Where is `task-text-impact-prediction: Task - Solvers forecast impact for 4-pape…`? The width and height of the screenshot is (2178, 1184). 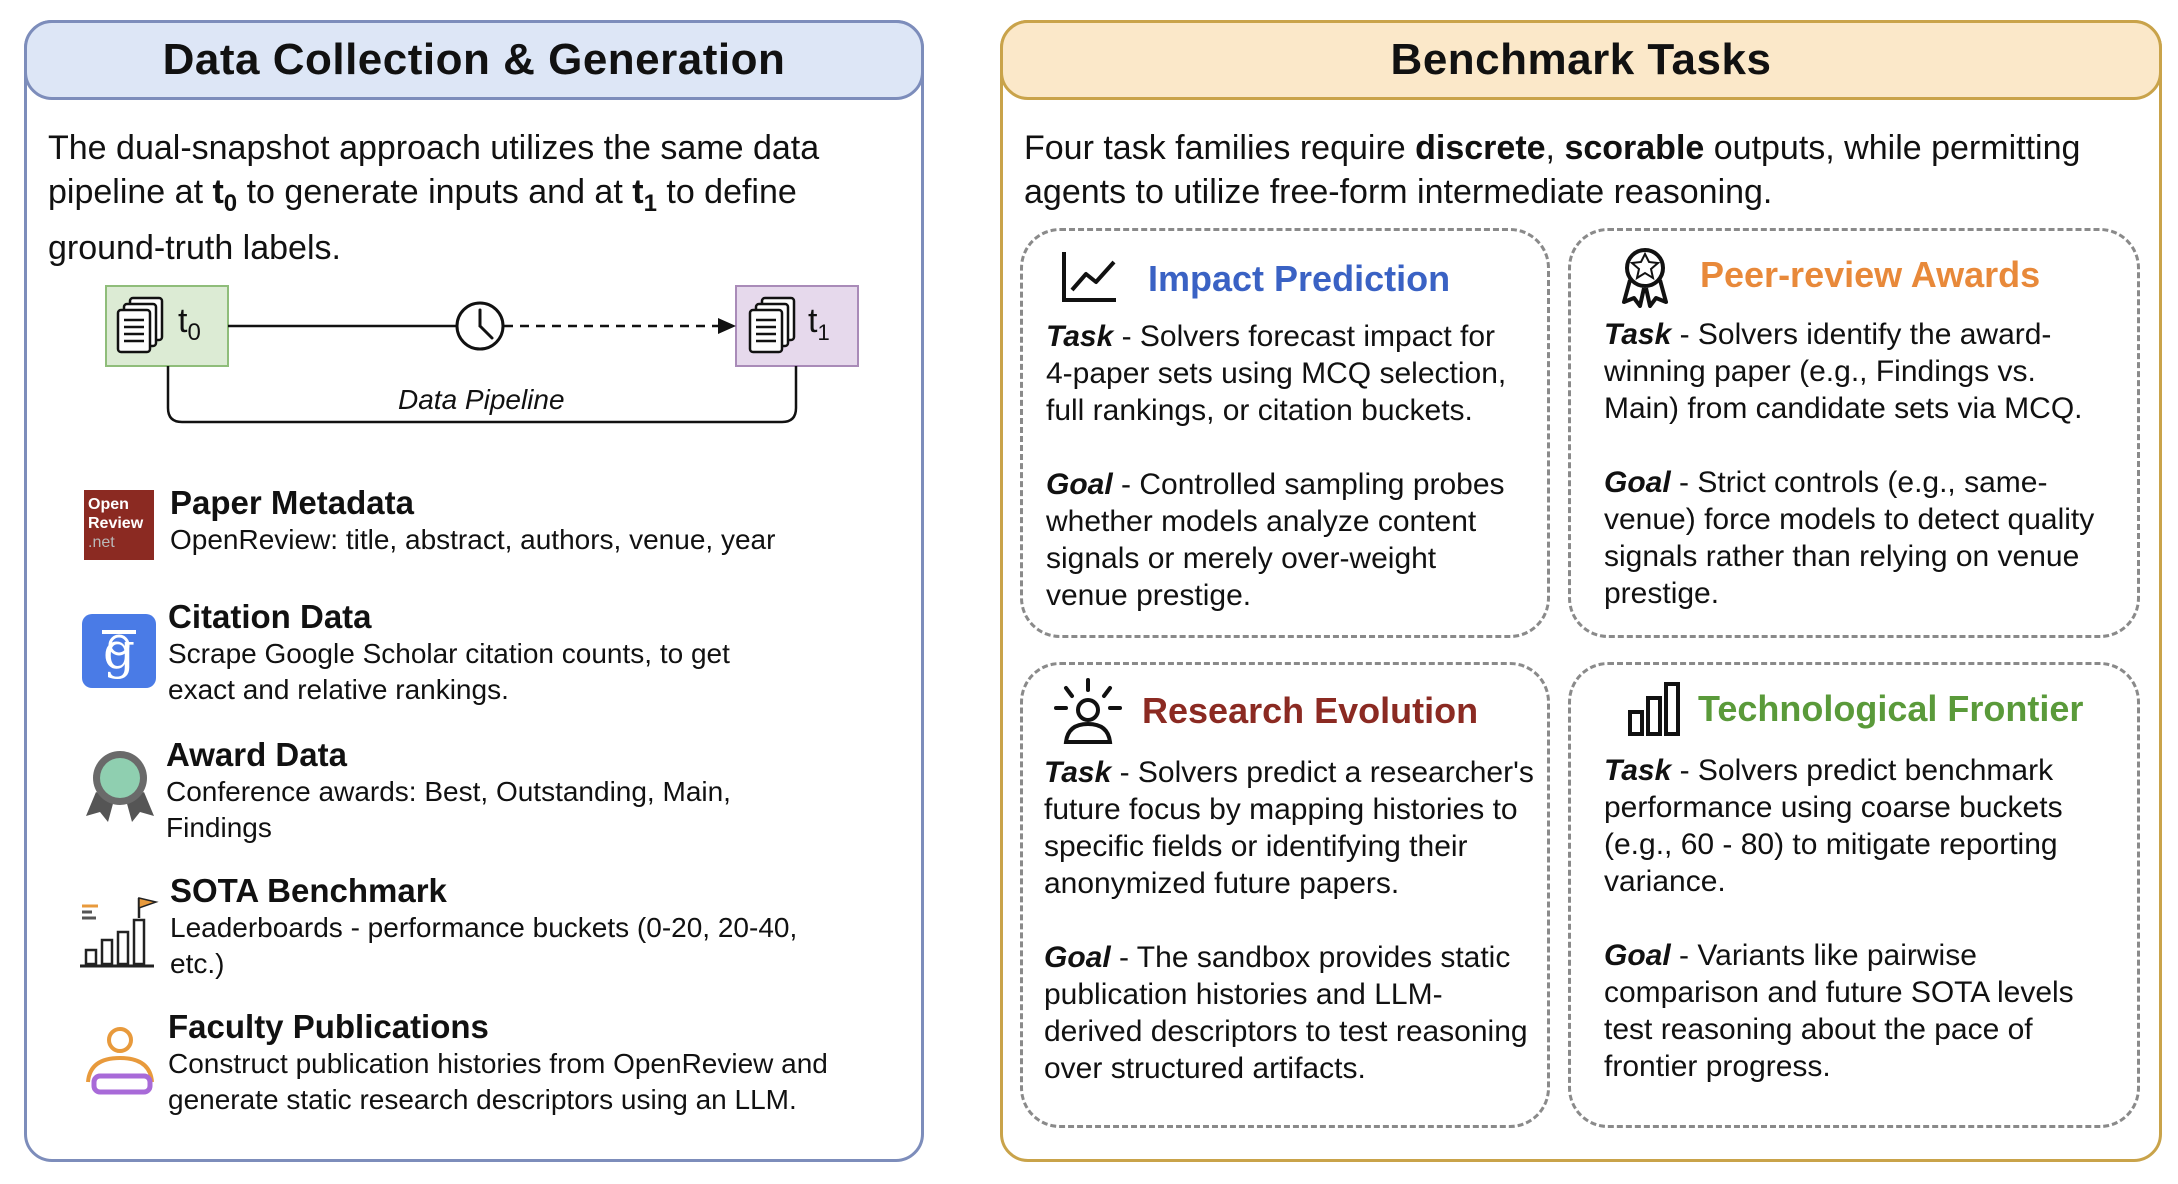 task-text-impact-prediction: Task - Solvers forecast impact for 4-pape… is located at coordinates (1276, 466).